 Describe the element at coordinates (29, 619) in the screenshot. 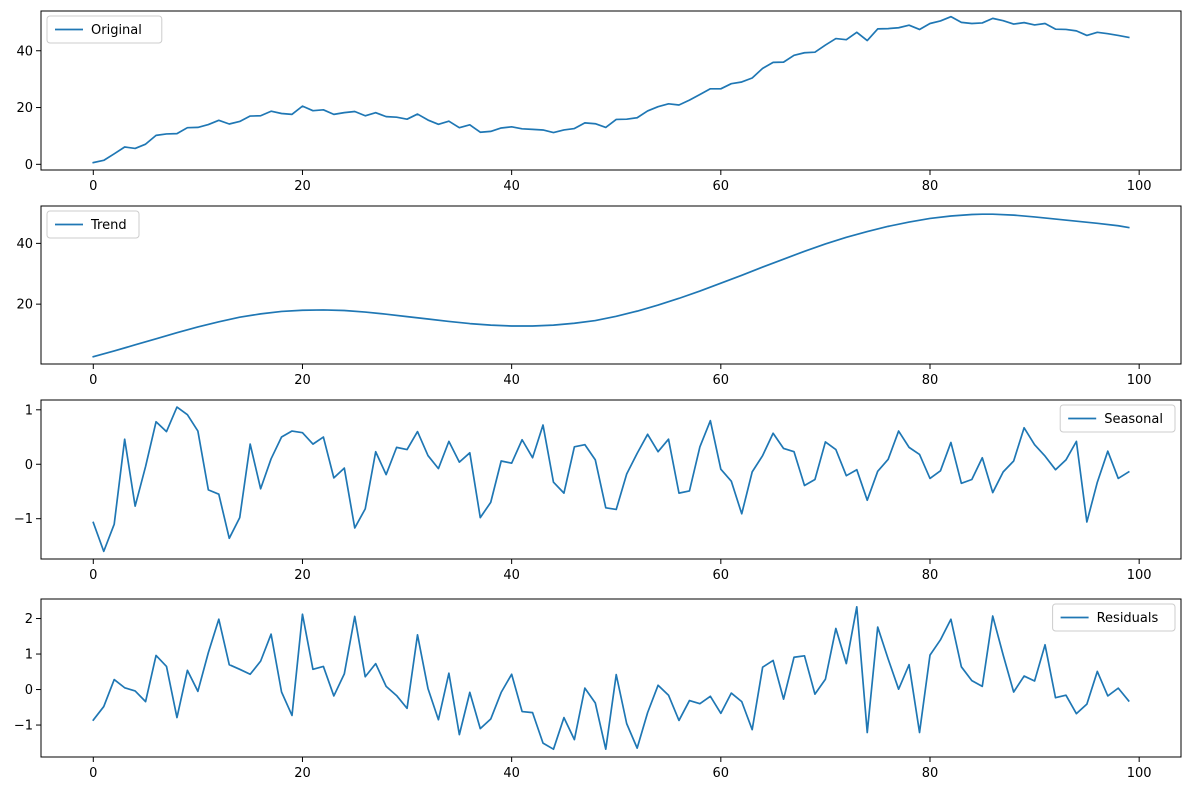

I see `y-tick-label: 2` at that location.